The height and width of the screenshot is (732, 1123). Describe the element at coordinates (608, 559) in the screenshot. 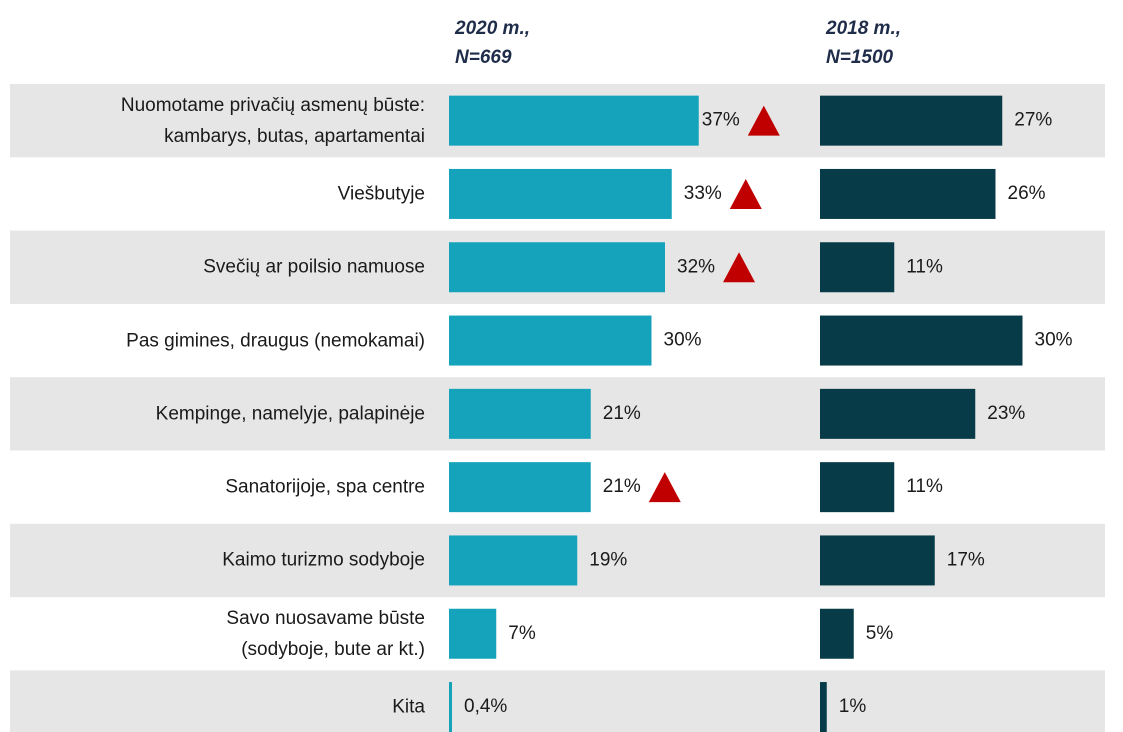

I see `value-label: 19%` at that location.